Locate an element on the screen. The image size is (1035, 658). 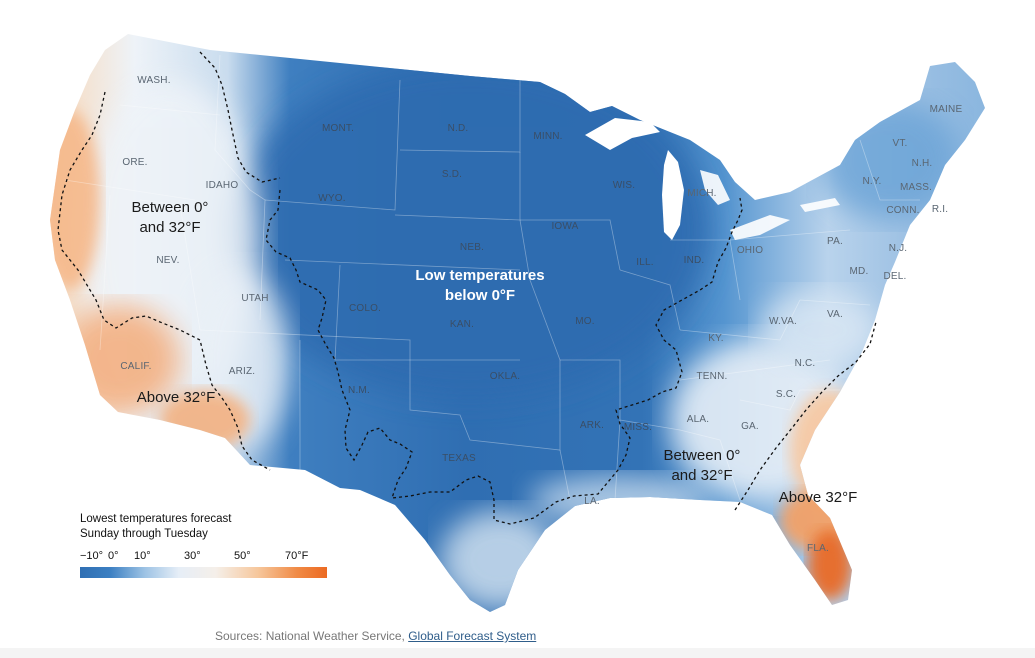
contour-west-coast is located at coordinates (164, 281).